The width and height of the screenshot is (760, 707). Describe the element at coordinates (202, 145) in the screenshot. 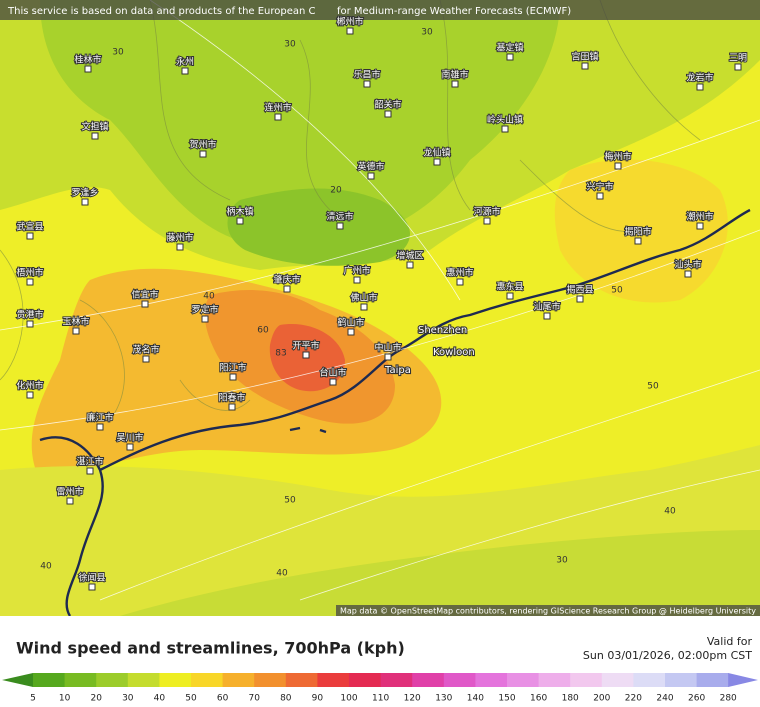

I see `city-label: 贺州市` at that location.